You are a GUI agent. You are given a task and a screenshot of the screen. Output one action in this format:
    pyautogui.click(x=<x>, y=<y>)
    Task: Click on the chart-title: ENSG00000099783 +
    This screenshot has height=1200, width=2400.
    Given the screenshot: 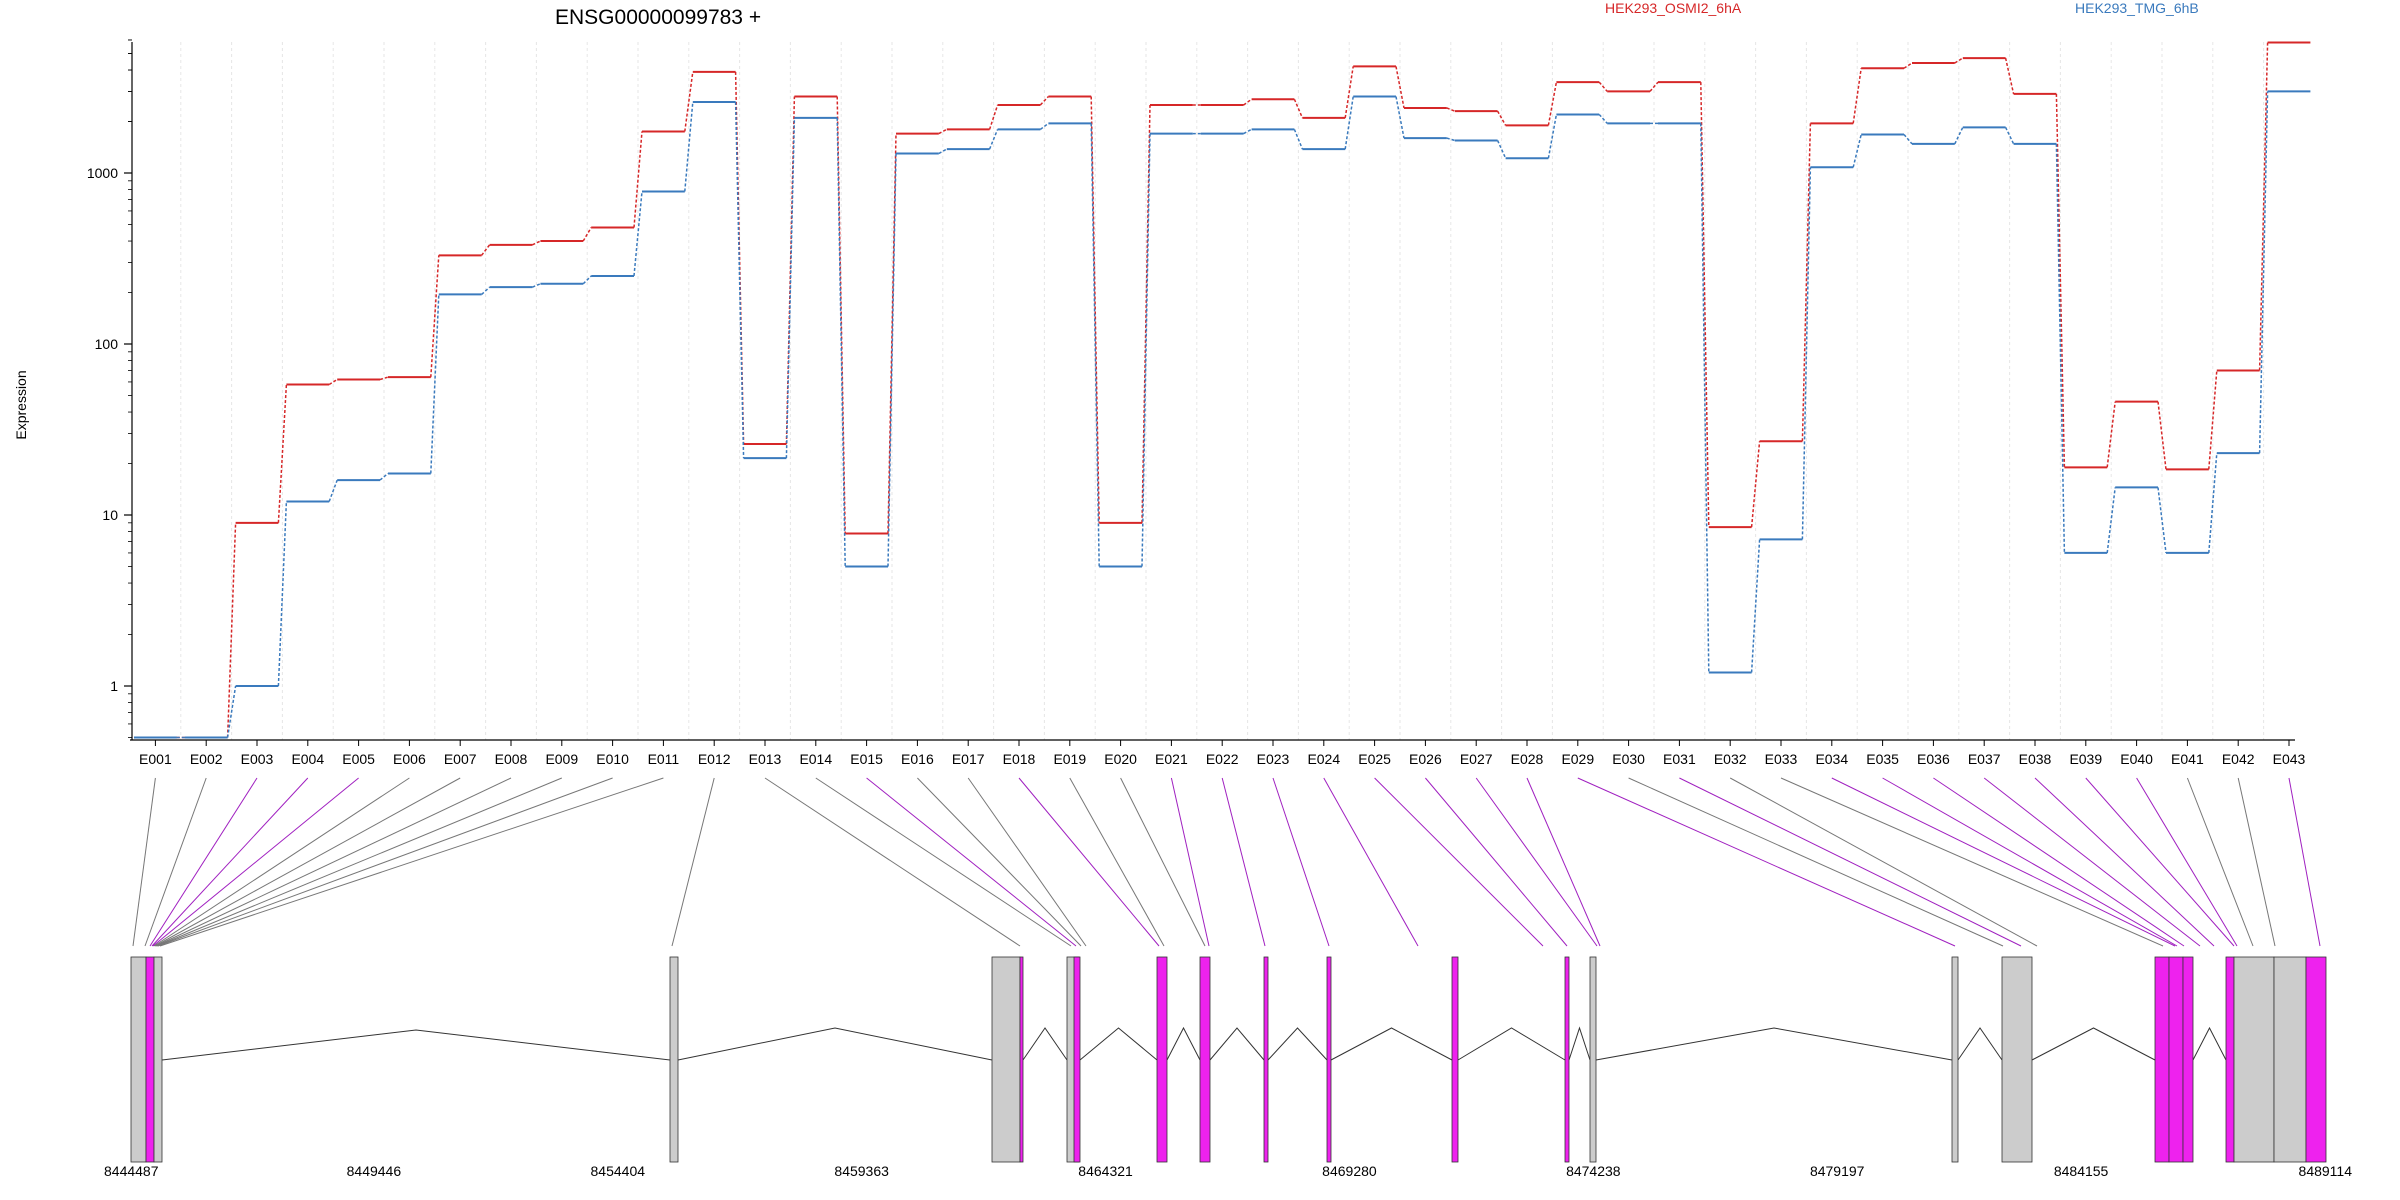 What is the action you would take?
    pyautogui.click(x=658, y=17)
    